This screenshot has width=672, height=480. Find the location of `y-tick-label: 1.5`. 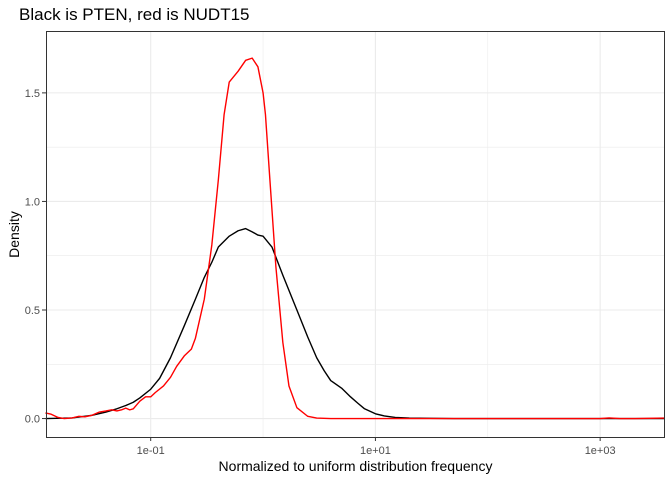

y-tick-label: 1.5 is located at coordinates (32, 94).